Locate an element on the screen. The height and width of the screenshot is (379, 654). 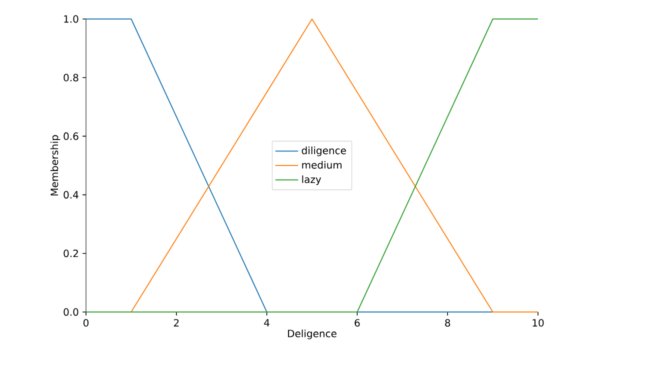
x-tick-label: 10 is located at coordinates (538, 323).